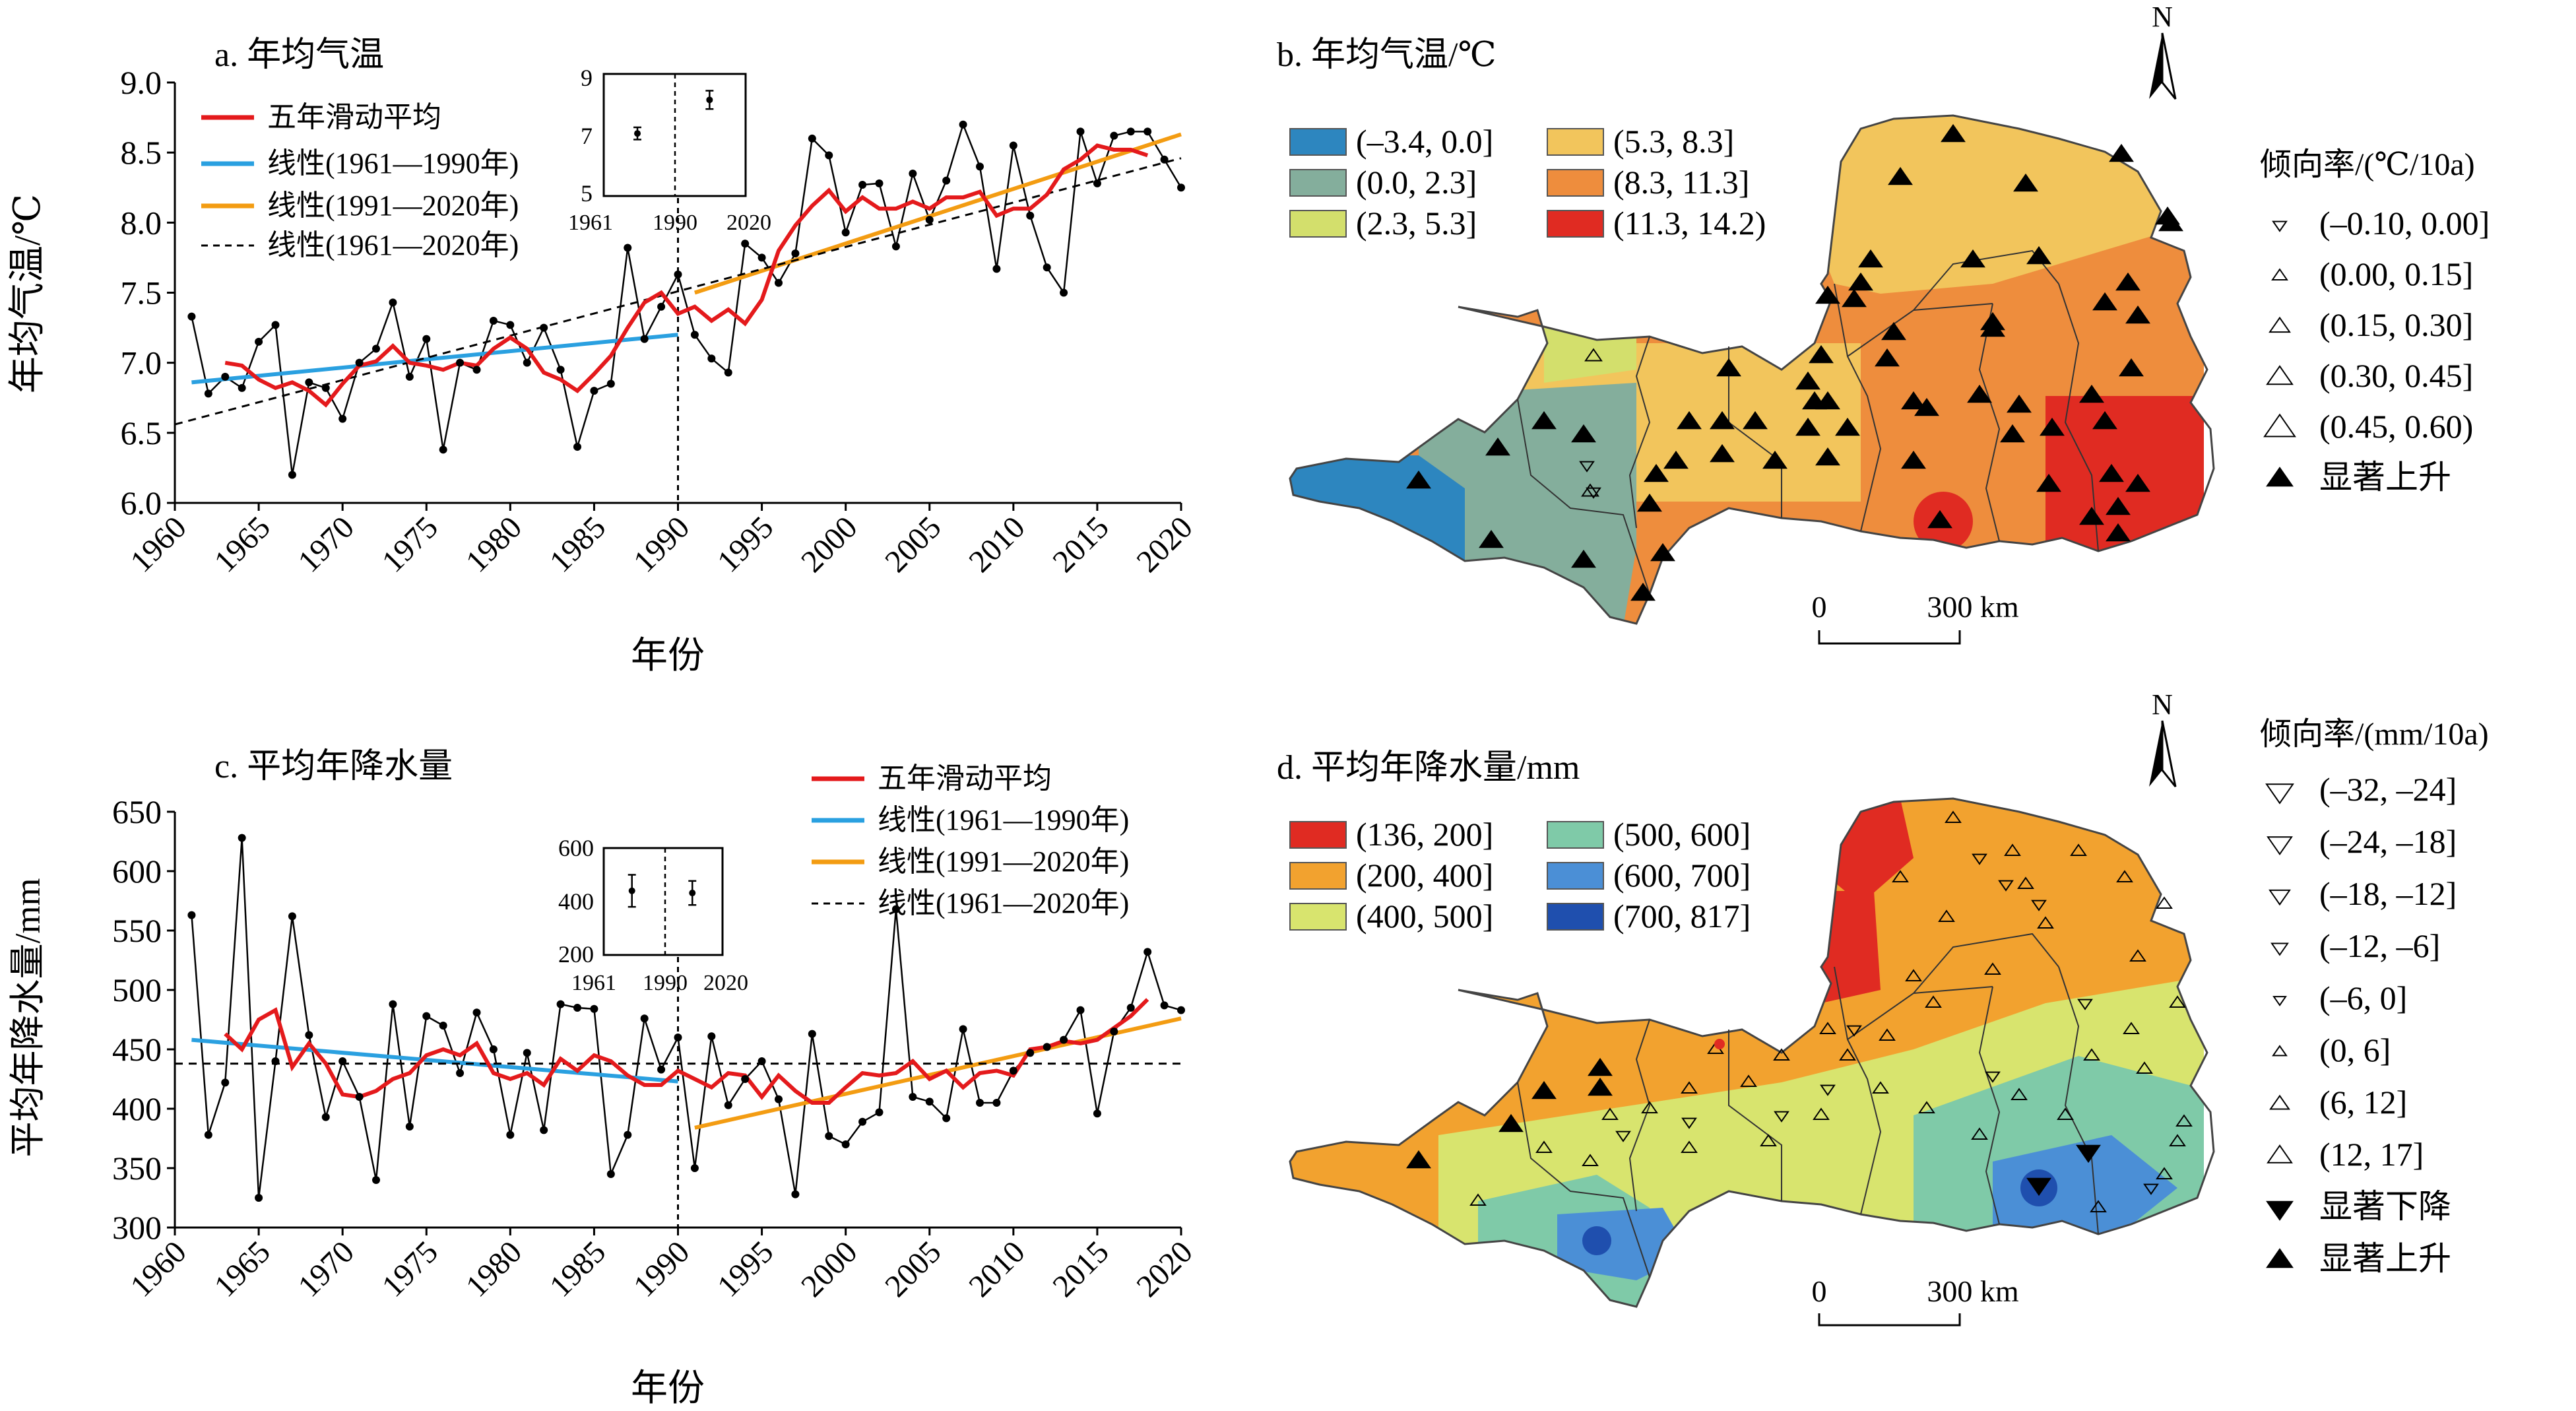 The width and height of the screenshot is (2576, 1411). Describe the element at coordinates (693, 894) in the screenshot. I see `inset-mean-point` at that location.